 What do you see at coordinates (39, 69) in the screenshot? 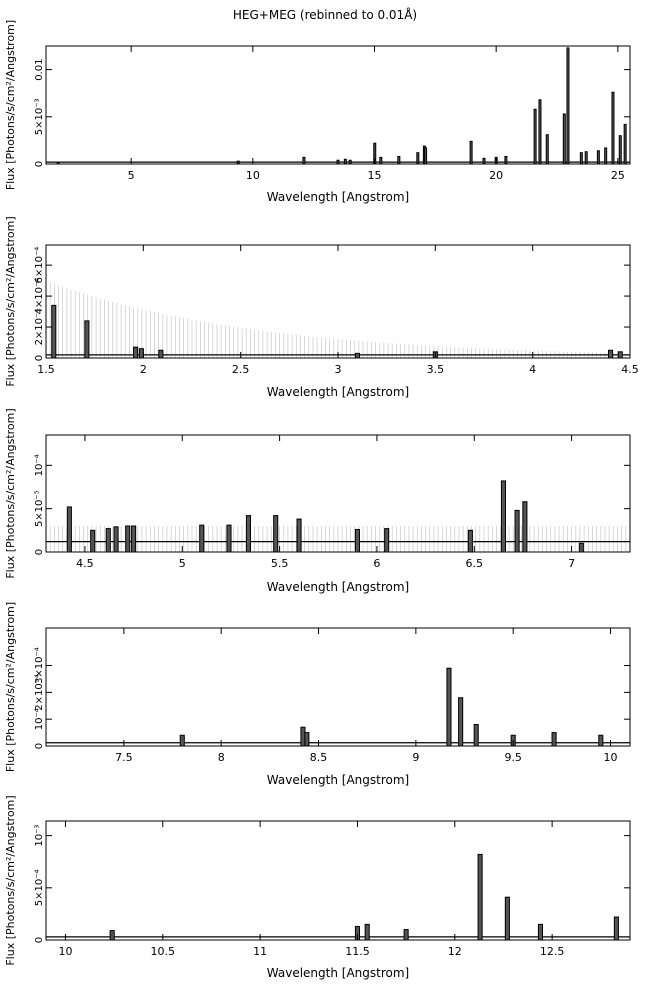
I see `y-tick-label: 0.01` at bounding box center [39, 69].